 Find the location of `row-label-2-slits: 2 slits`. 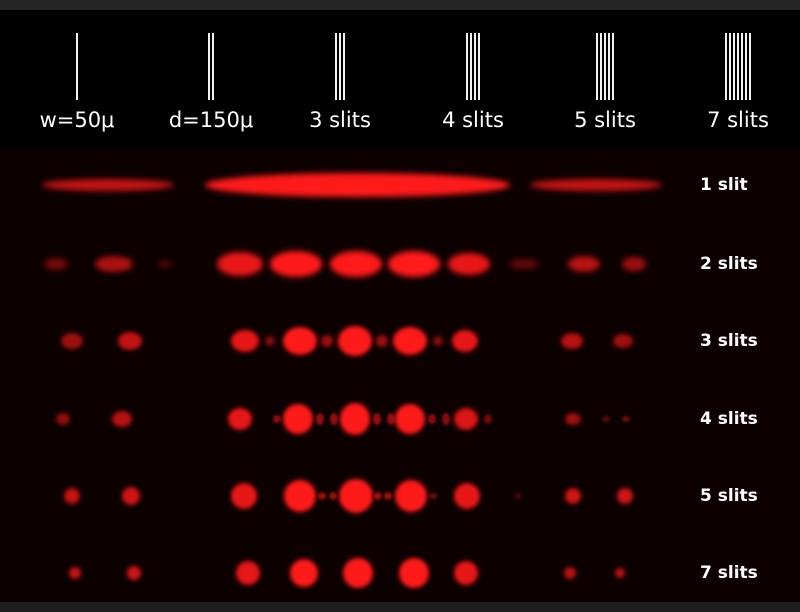

row-label-2-slits: 2 slits is located at coordinates (729, 264).